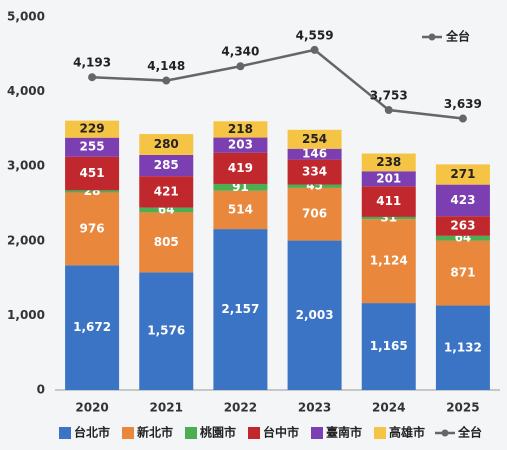 The width and height of the screenshot is (507, 450). I want to click on value-label: 271, so click(462, 174).